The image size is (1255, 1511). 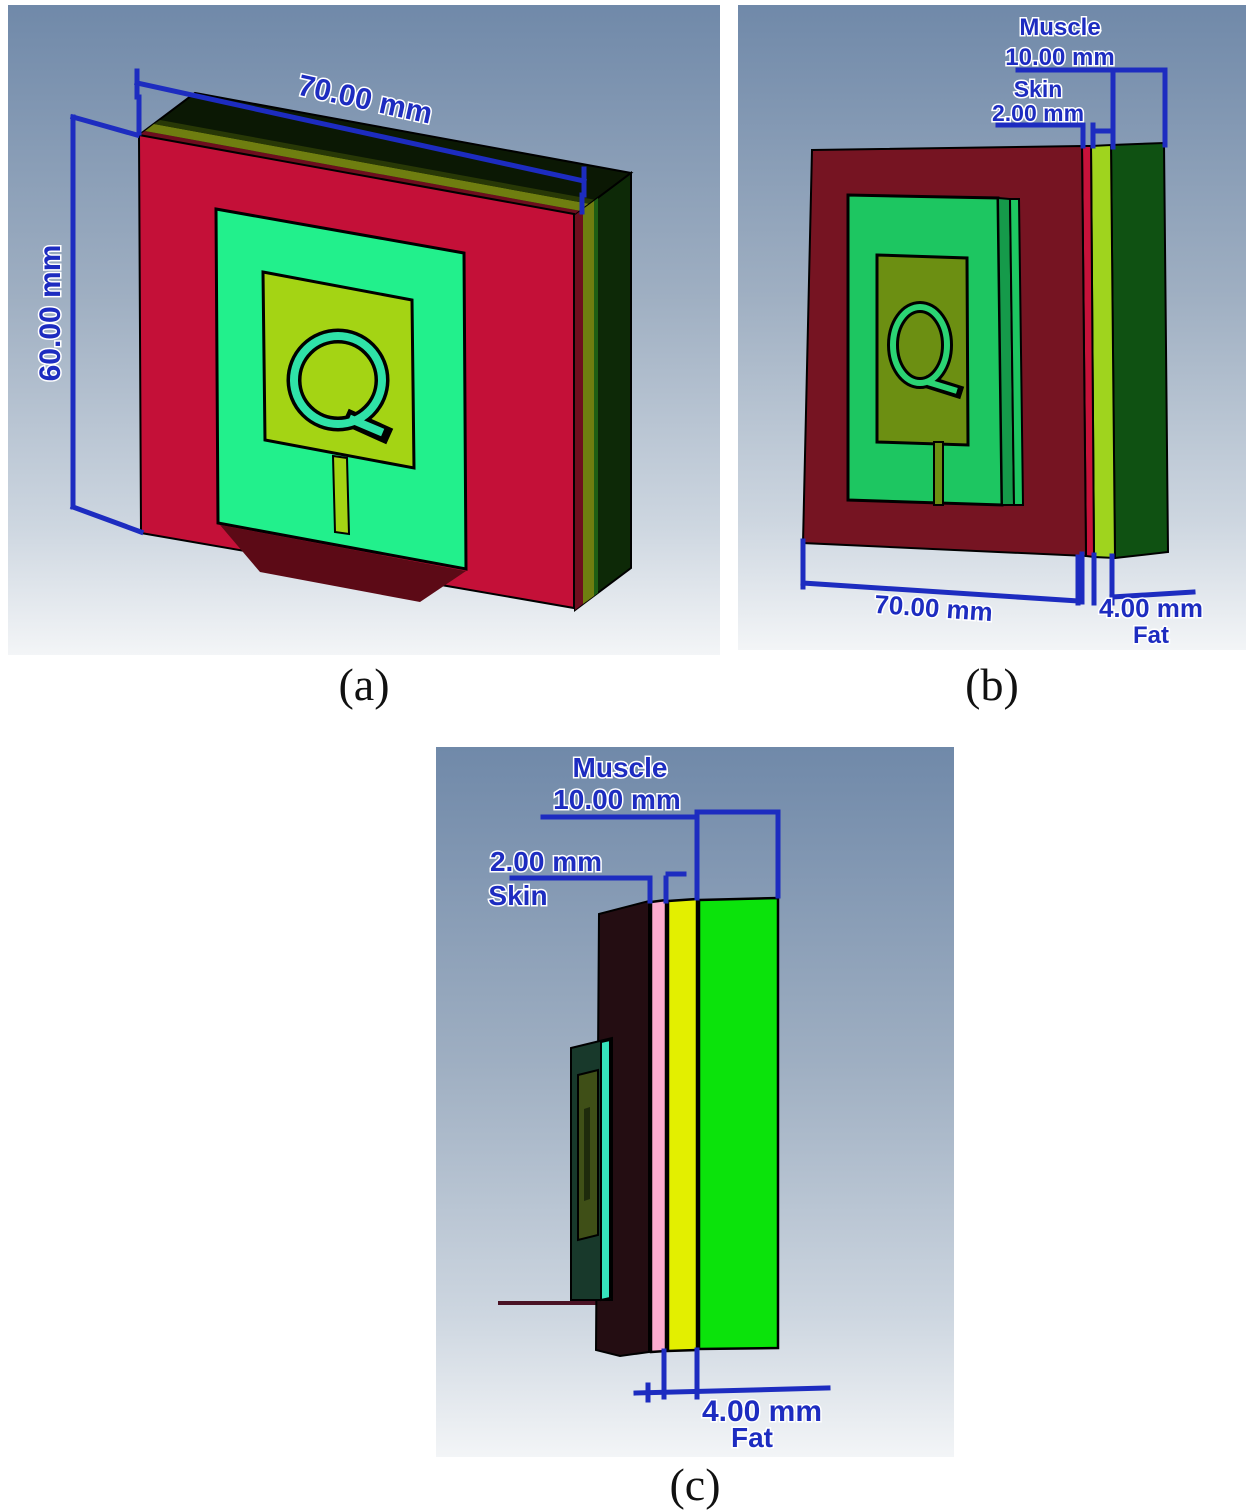 What do you see at coordinates (343, 563) in the screenshot?
I see `substrate-shadow` at bounding box center [343, 563].